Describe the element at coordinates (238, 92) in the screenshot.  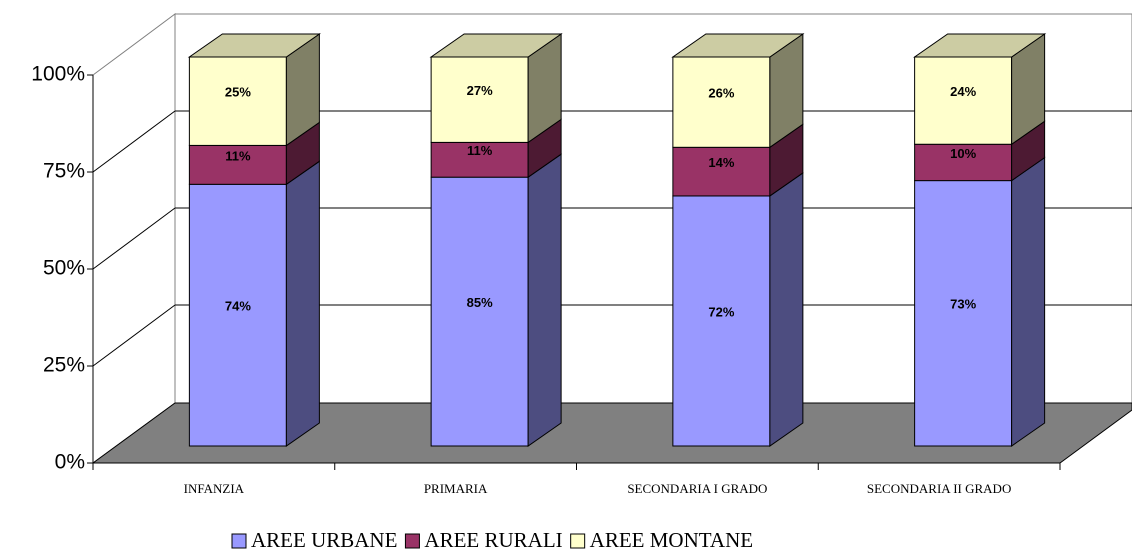
I see `data-label: 25%` at that location.